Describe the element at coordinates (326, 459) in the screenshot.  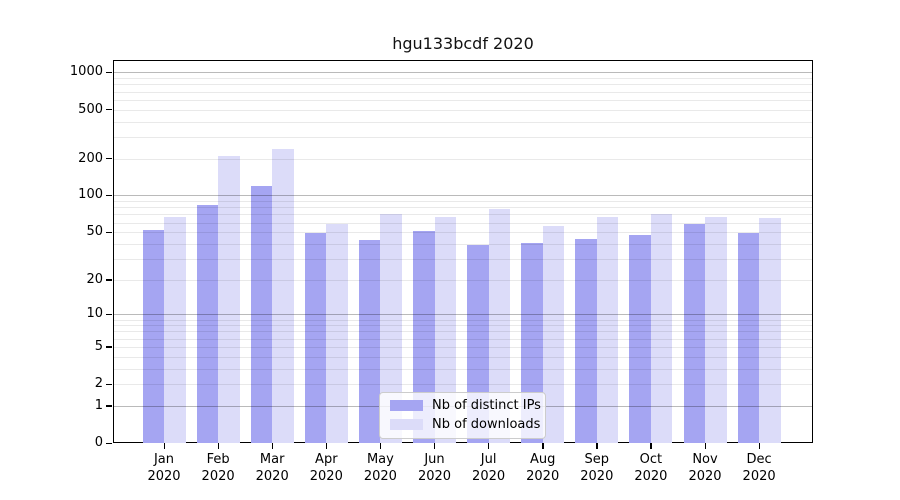
I see `month-label: Apr` at that location.